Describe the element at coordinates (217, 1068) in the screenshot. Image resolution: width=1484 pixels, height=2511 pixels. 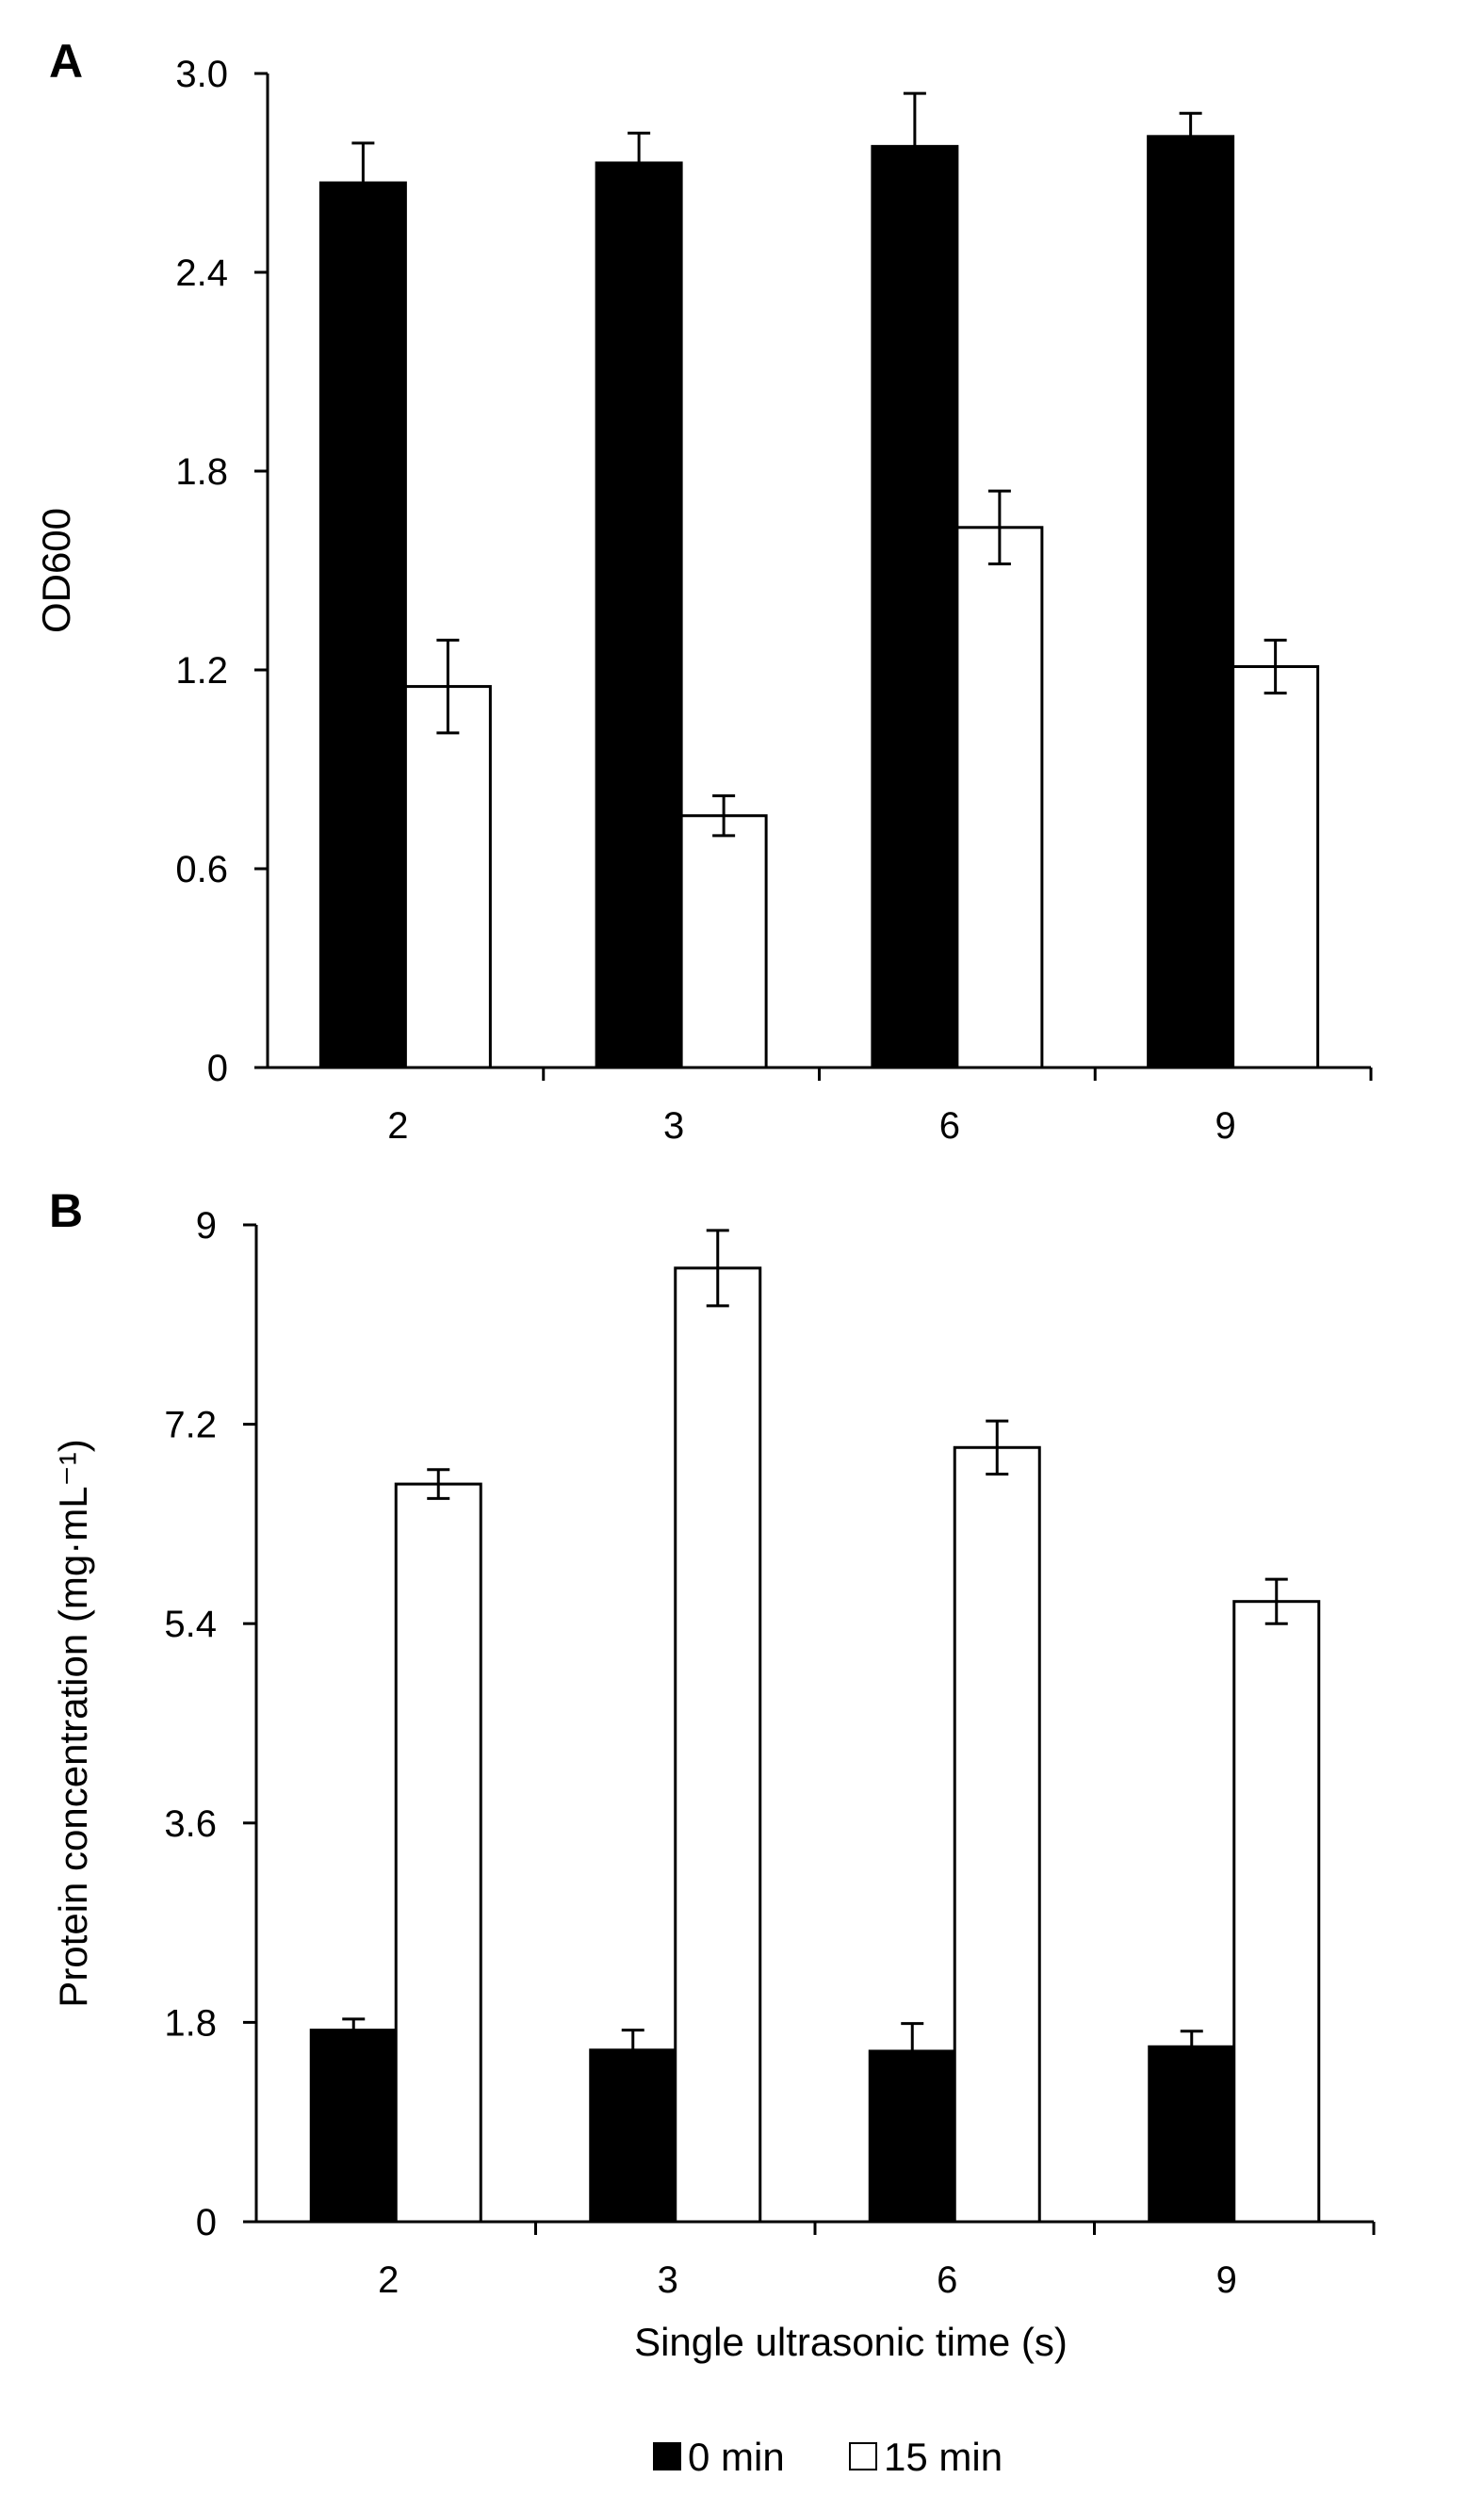
I see `panel-a-y-tick-label: 0` at that location.